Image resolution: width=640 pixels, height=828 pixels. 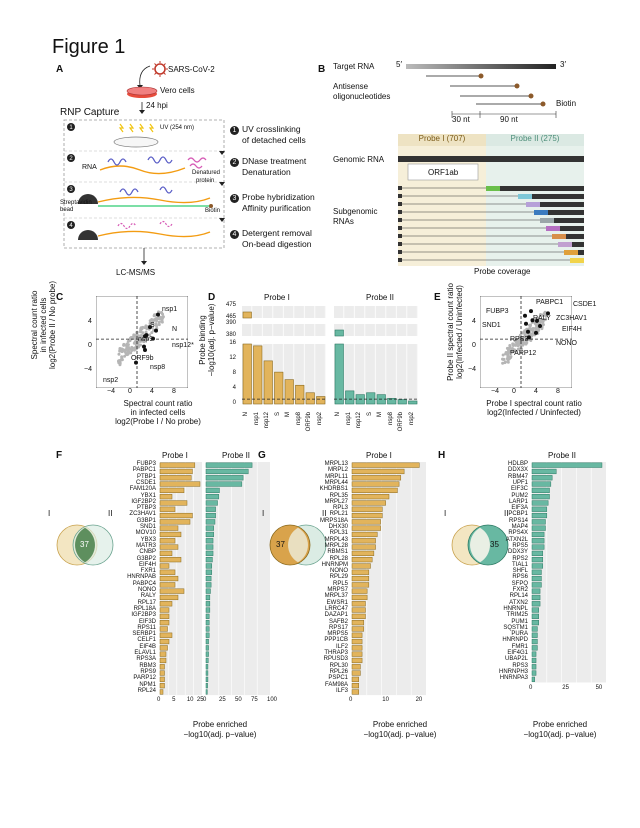 What do you see at coordinates (528, 331) in the screenshot?
I see `svgE-point-rps3` at bounding box center [528, 331].